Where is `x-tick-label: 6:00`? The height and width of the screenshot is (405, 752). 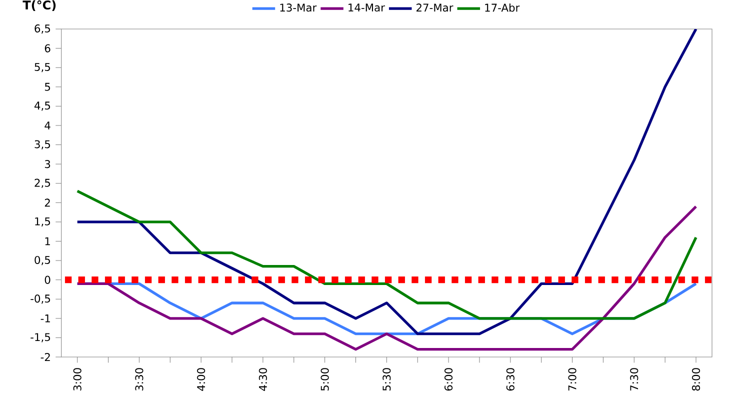
x-tick-label: 6:00 is located at coordinates (448, 379).